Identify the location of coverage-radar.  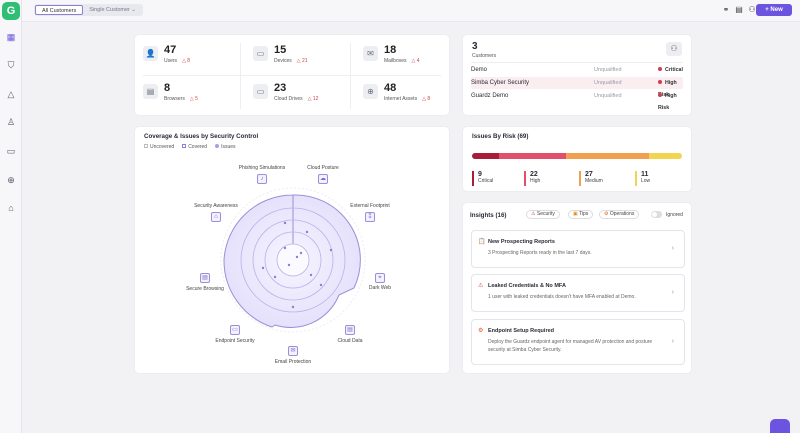
(293, 260).